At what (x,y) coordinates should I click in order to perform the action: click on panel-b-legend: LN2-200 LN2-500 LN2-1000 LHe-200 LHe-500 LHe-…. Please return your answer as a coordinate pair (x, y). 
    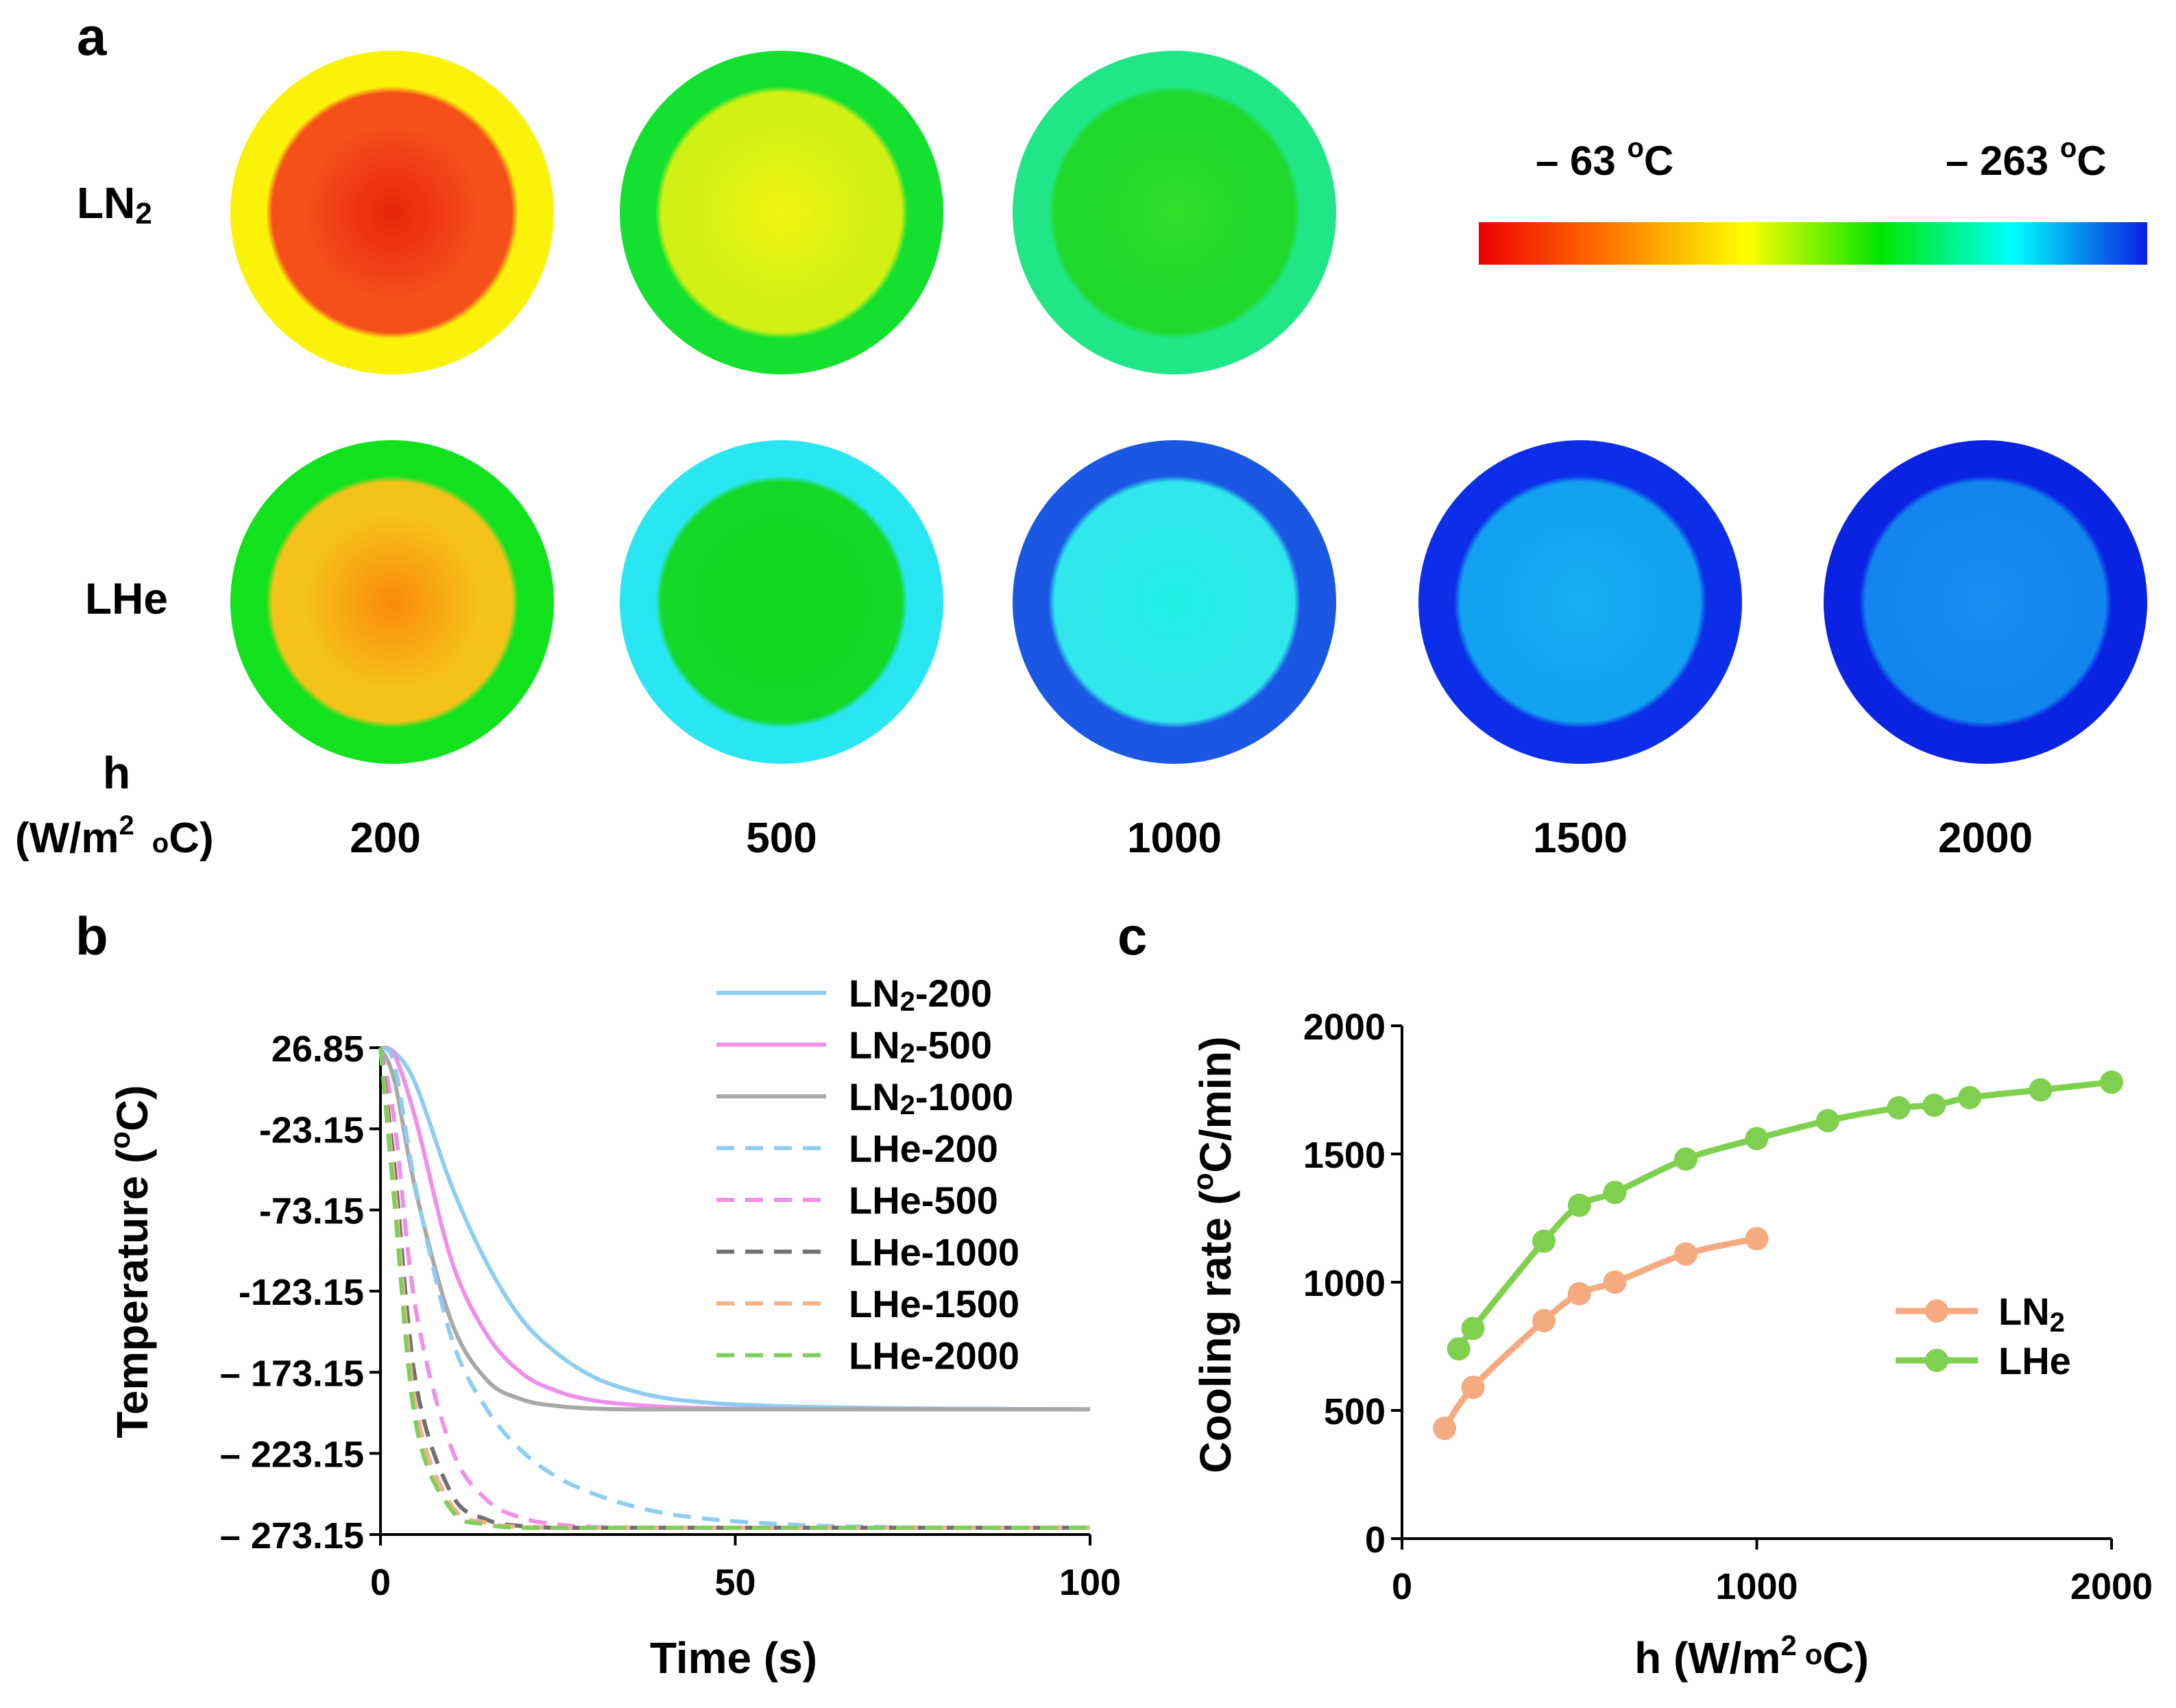
    Looking at the image, I should click on (868, 1175).